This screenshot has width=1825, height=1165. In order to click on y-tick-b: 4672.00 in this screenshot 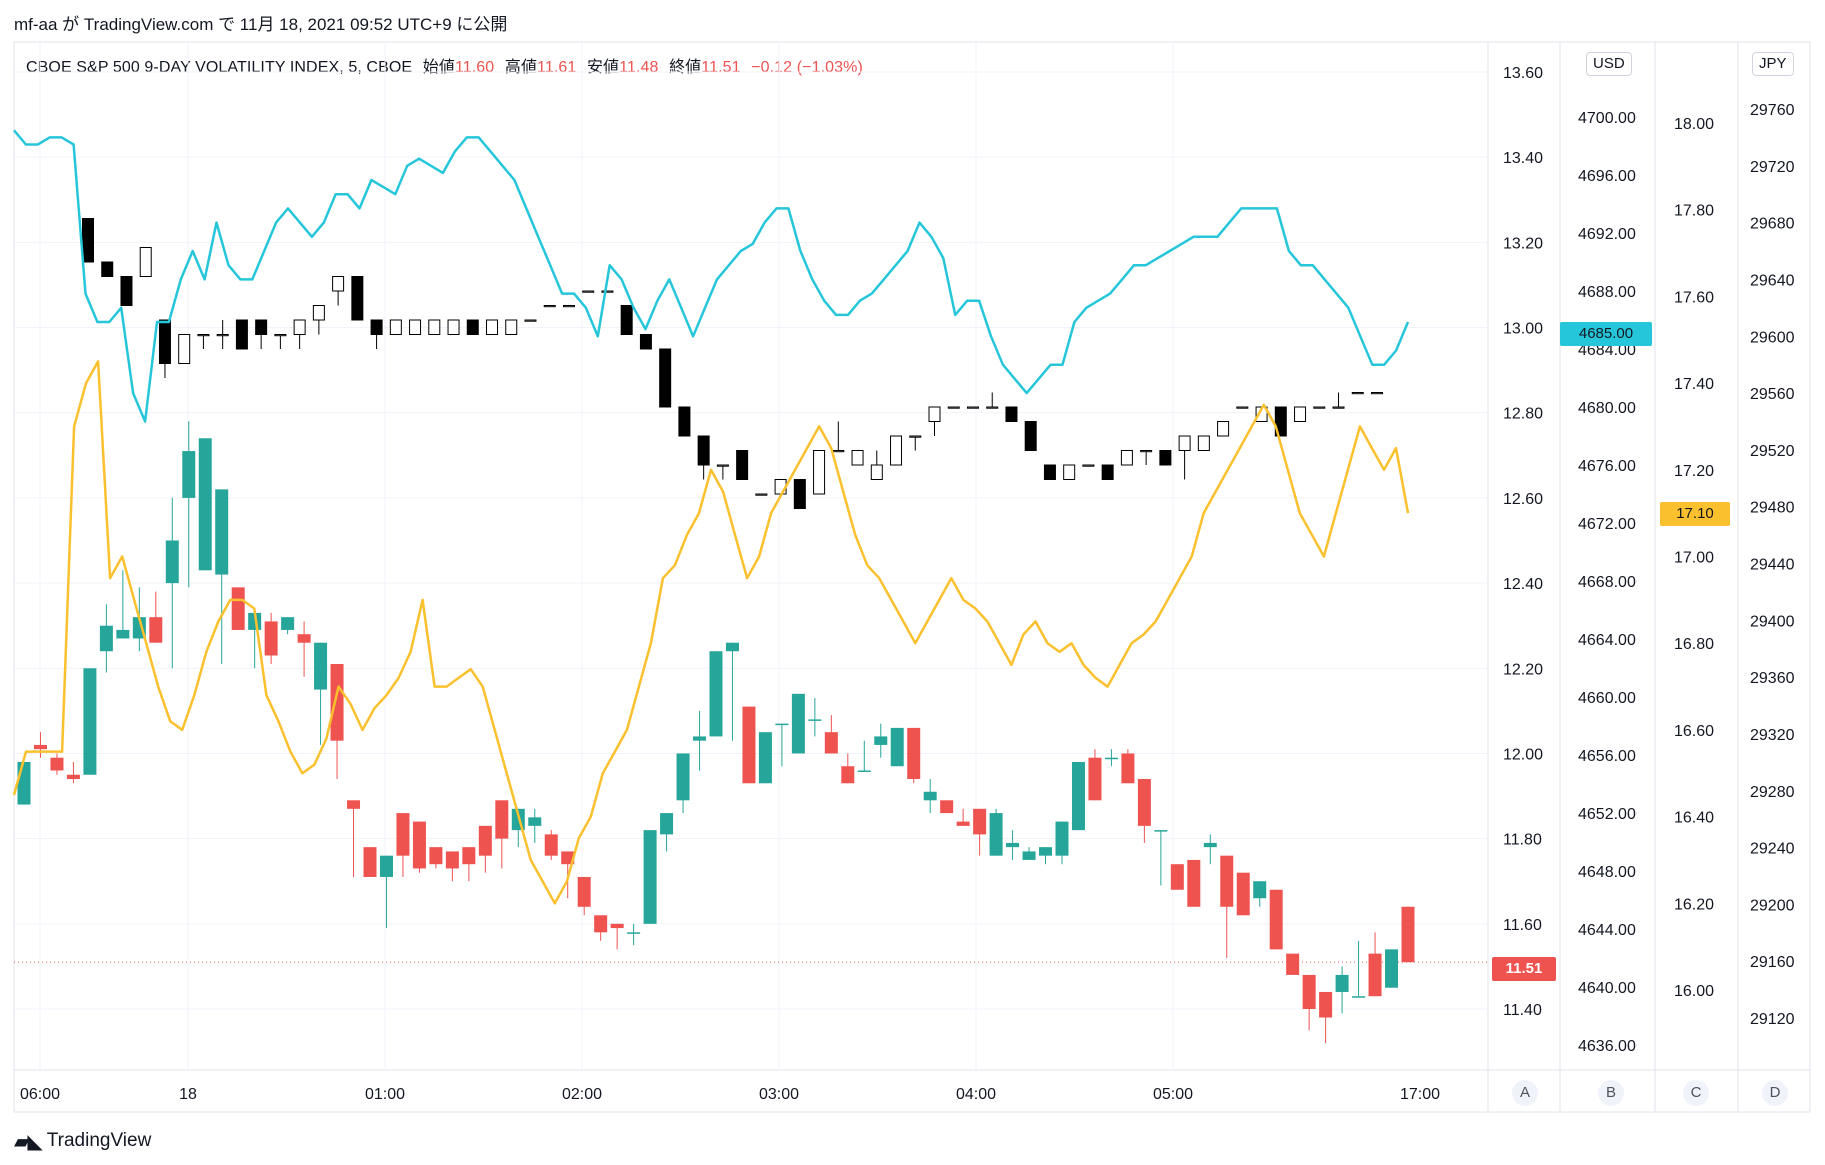, I will do `click(1607, 524)`.